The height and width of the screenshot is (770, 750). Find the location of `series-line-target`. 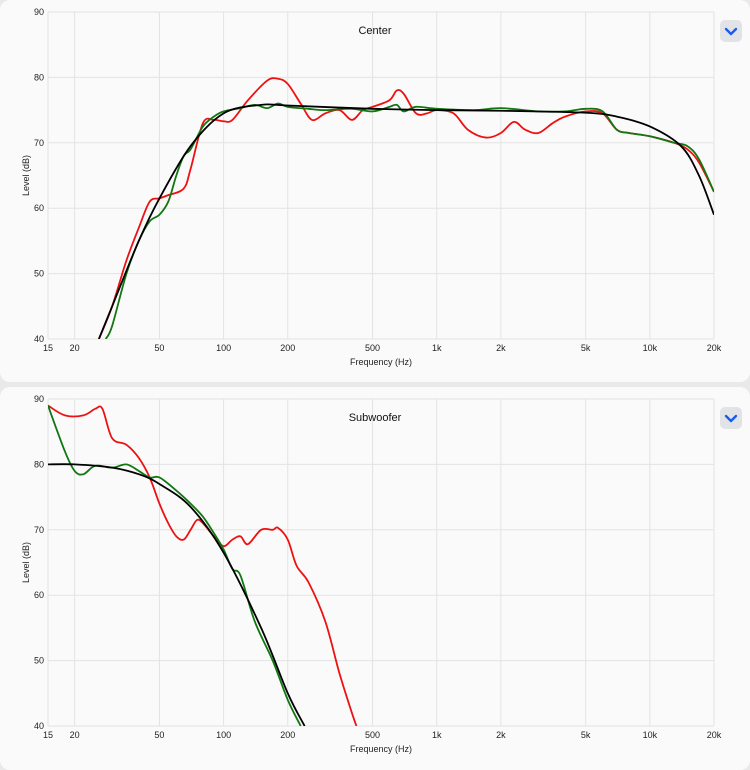

series-line-target is located at coordinates (177, 594).